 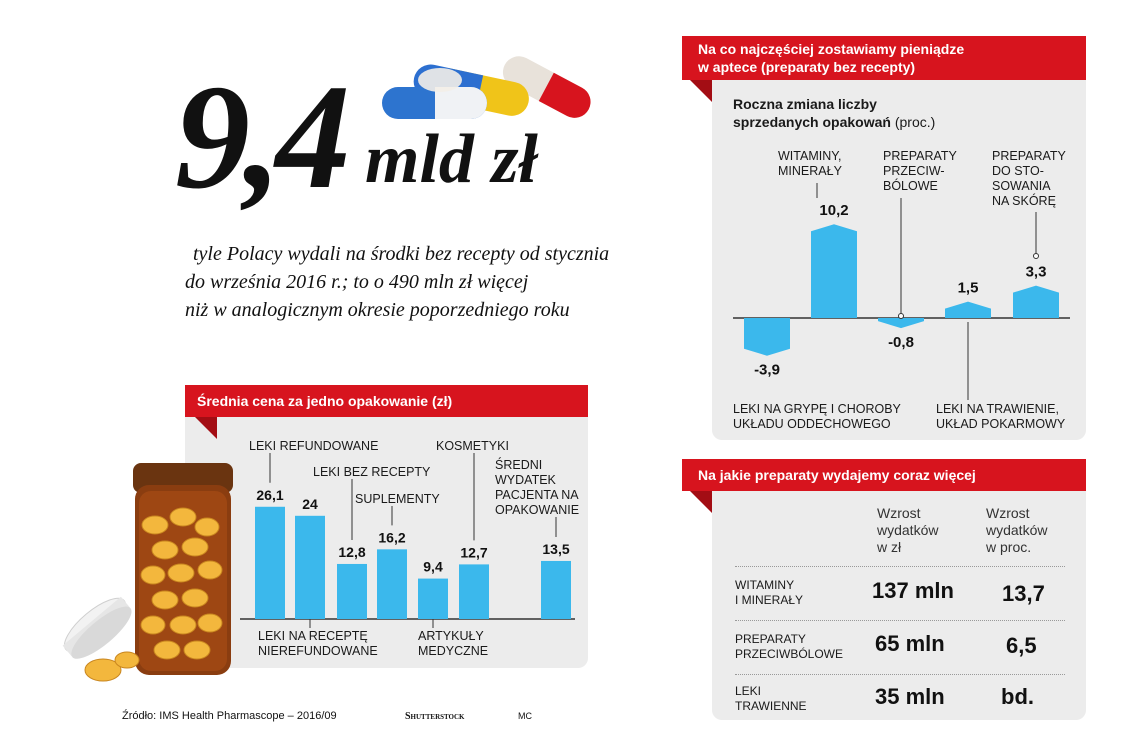 What do you see at coordinates (313, 636) in the screenshot?
I see `category-label-line: LEKI NA RECEPTĘ` at bounding box center [313, 636].